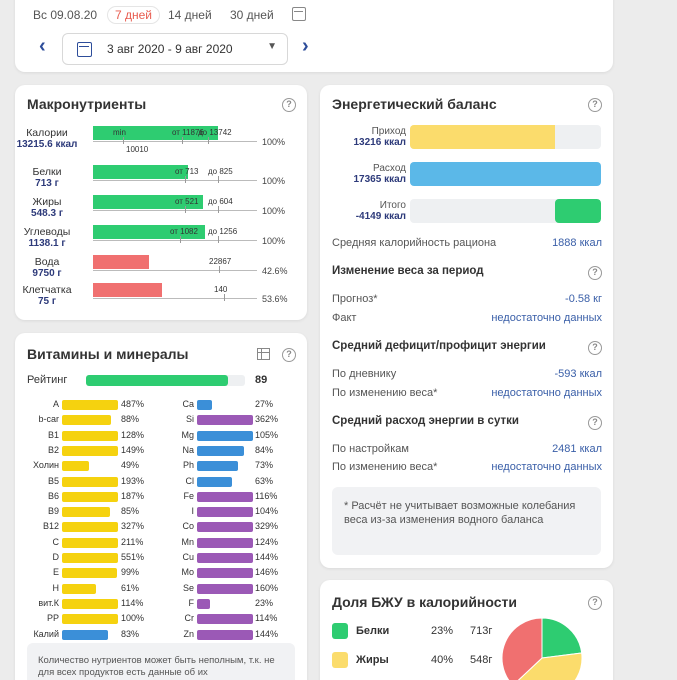 This screenshot has width=677, height=680. I want to click on rating-value: 89, so click(261, 380).